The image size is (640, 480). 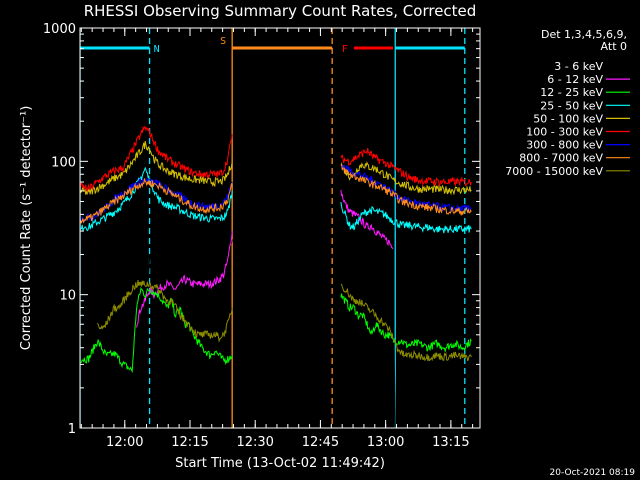 I want to click on series-line-6-12-keV-seg1, so click(x=367, y=219).